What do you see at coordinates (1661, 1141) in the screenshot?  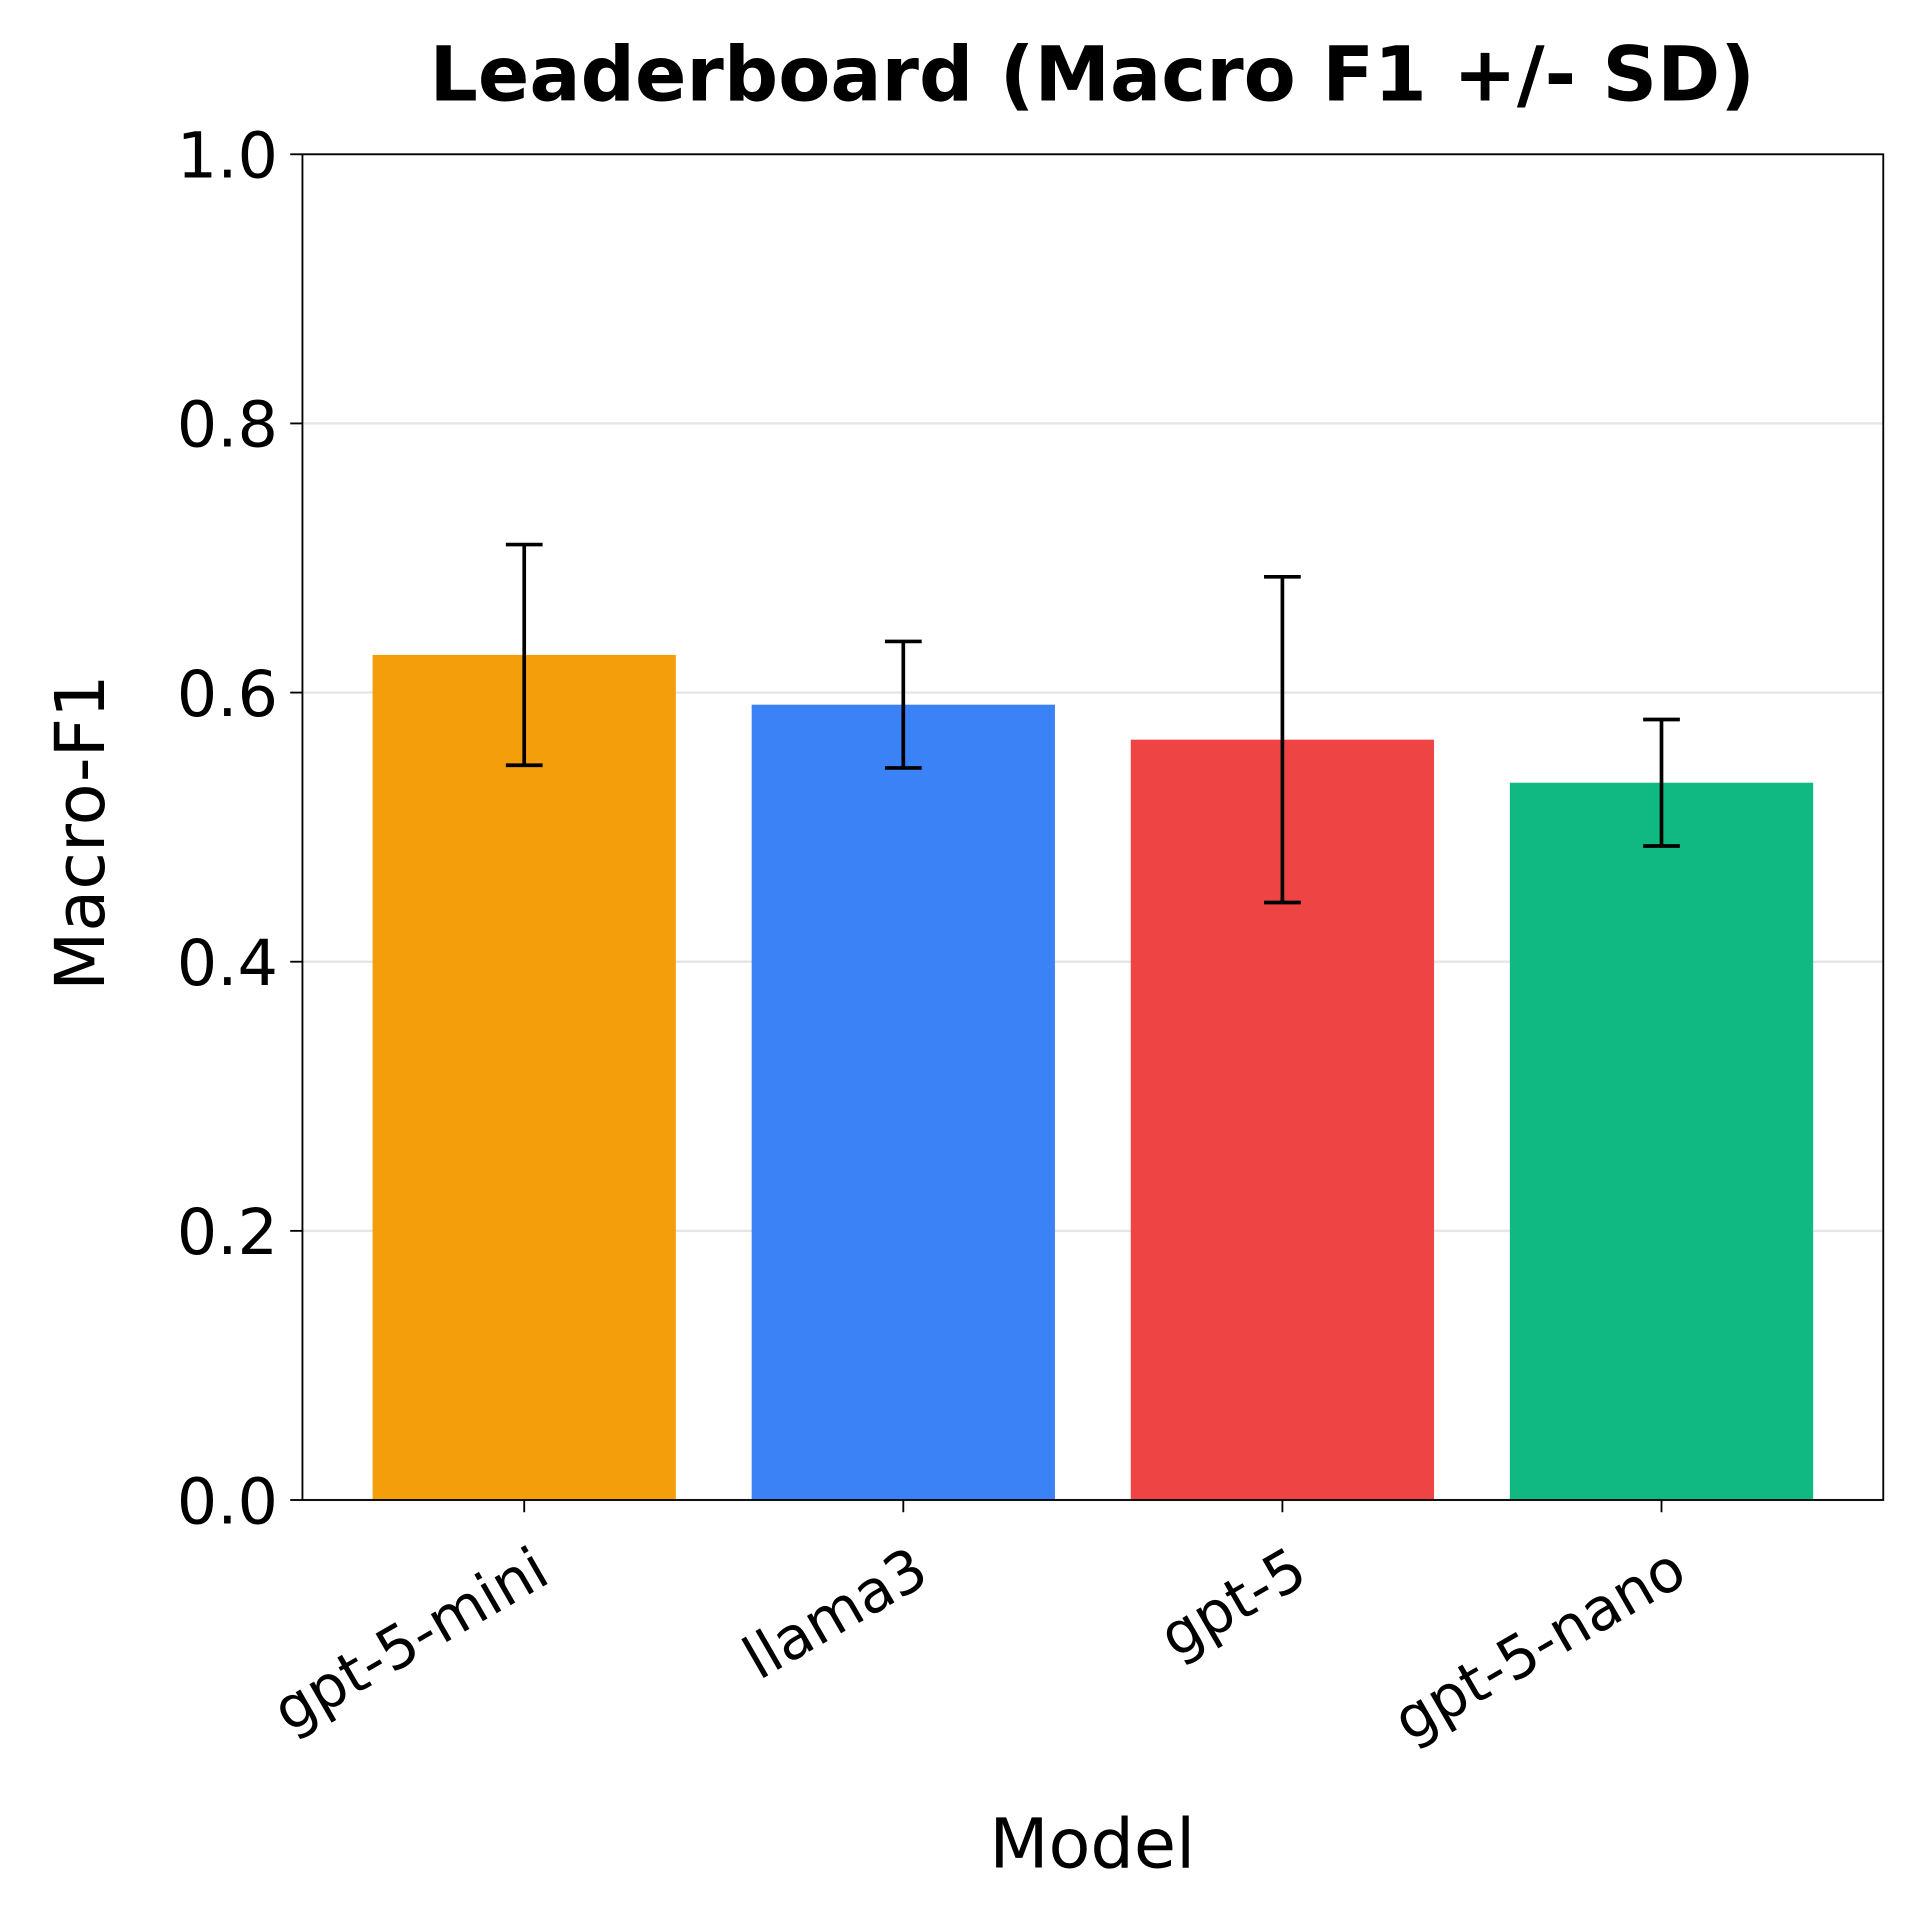 I see `bar-gpt-5-nano` at bounding box center [1661, 1141].